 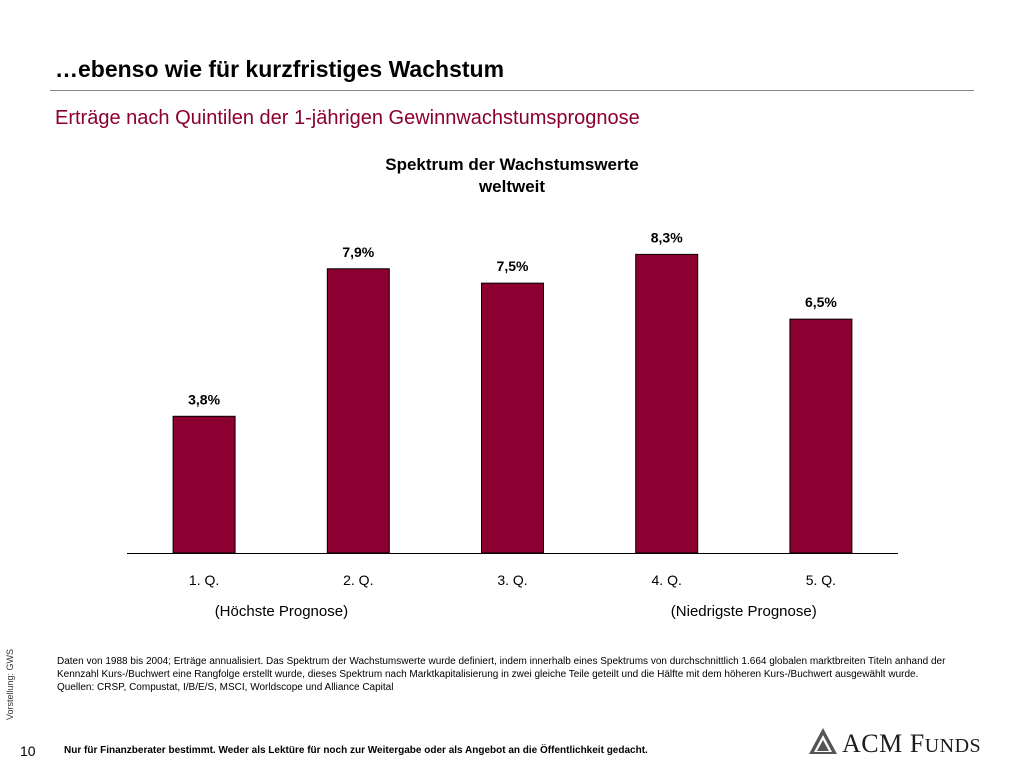 What do you see at coordinates (204, 399) in the screenshot?
I see `data-label-1: 3,8%` at bounding box center [204, 399].